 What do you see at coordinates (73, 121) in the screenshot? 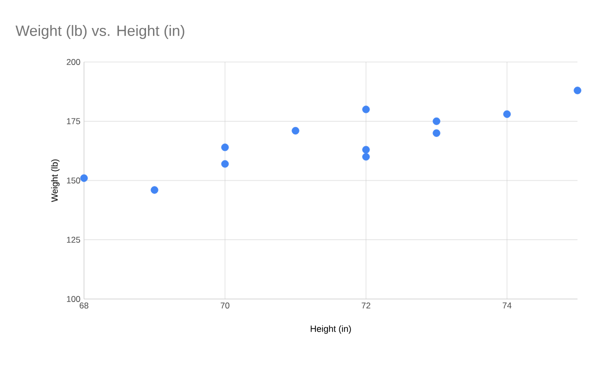
I see `y-tick-label: 175` at bounding box center [73, 121].